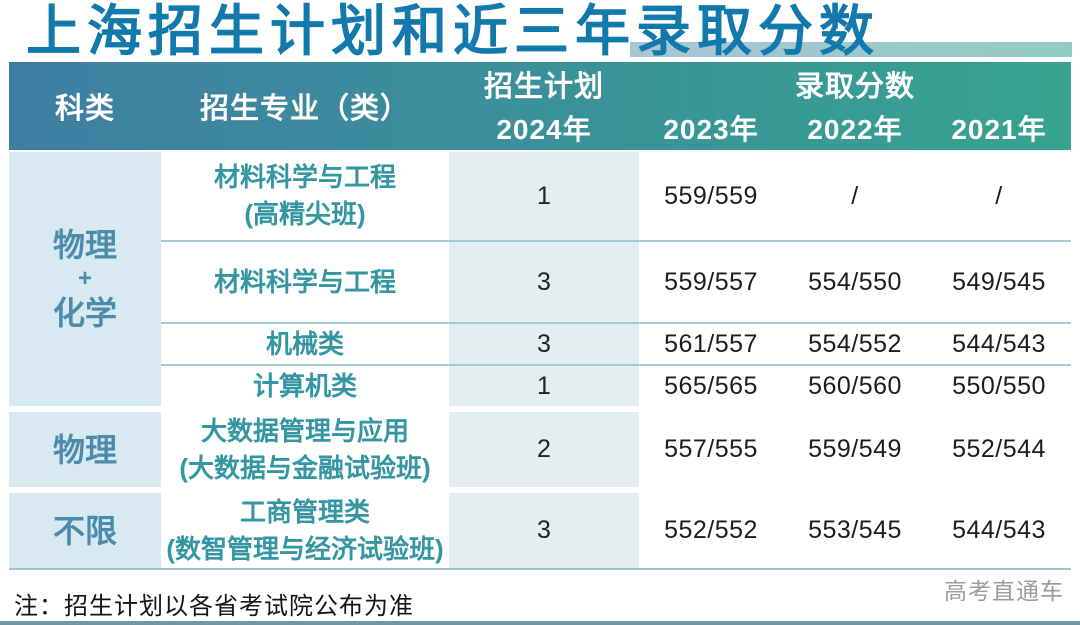 This screenshot has width=1080, height=625. What do you see at coordinates (855, 129) in the screenshot?
I see `header-year-2022: 2022年` at bounding box center [855, 129].